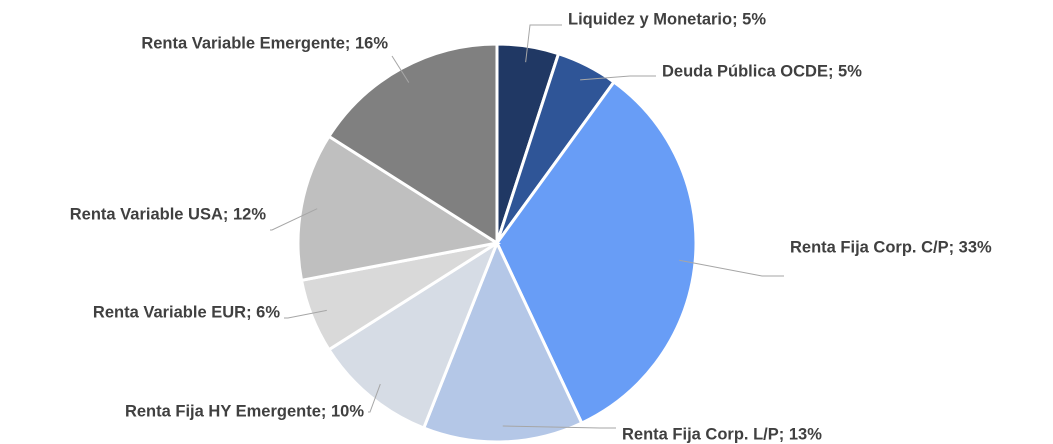 The height and width of the screenshot is (444, 1053). What do you see at coordinates (244, 411) in the screenshot?
I see `data-label: Renta Fija HY Emergente; 10%` at bounding box center [244, 411].